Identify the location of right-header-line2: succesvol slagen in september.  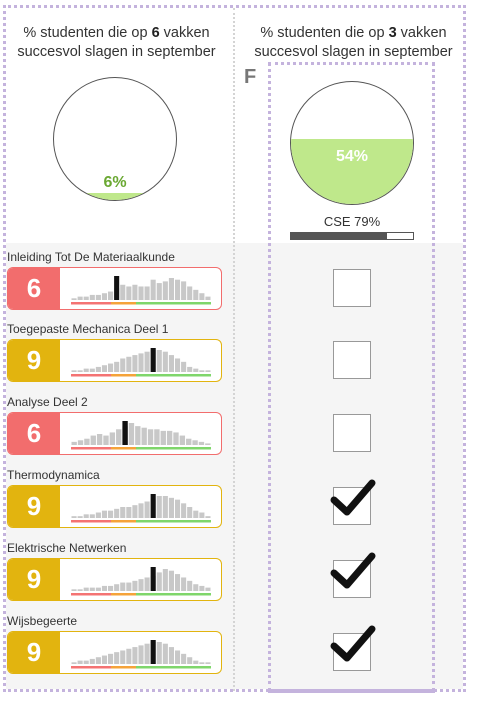
(353, 52).